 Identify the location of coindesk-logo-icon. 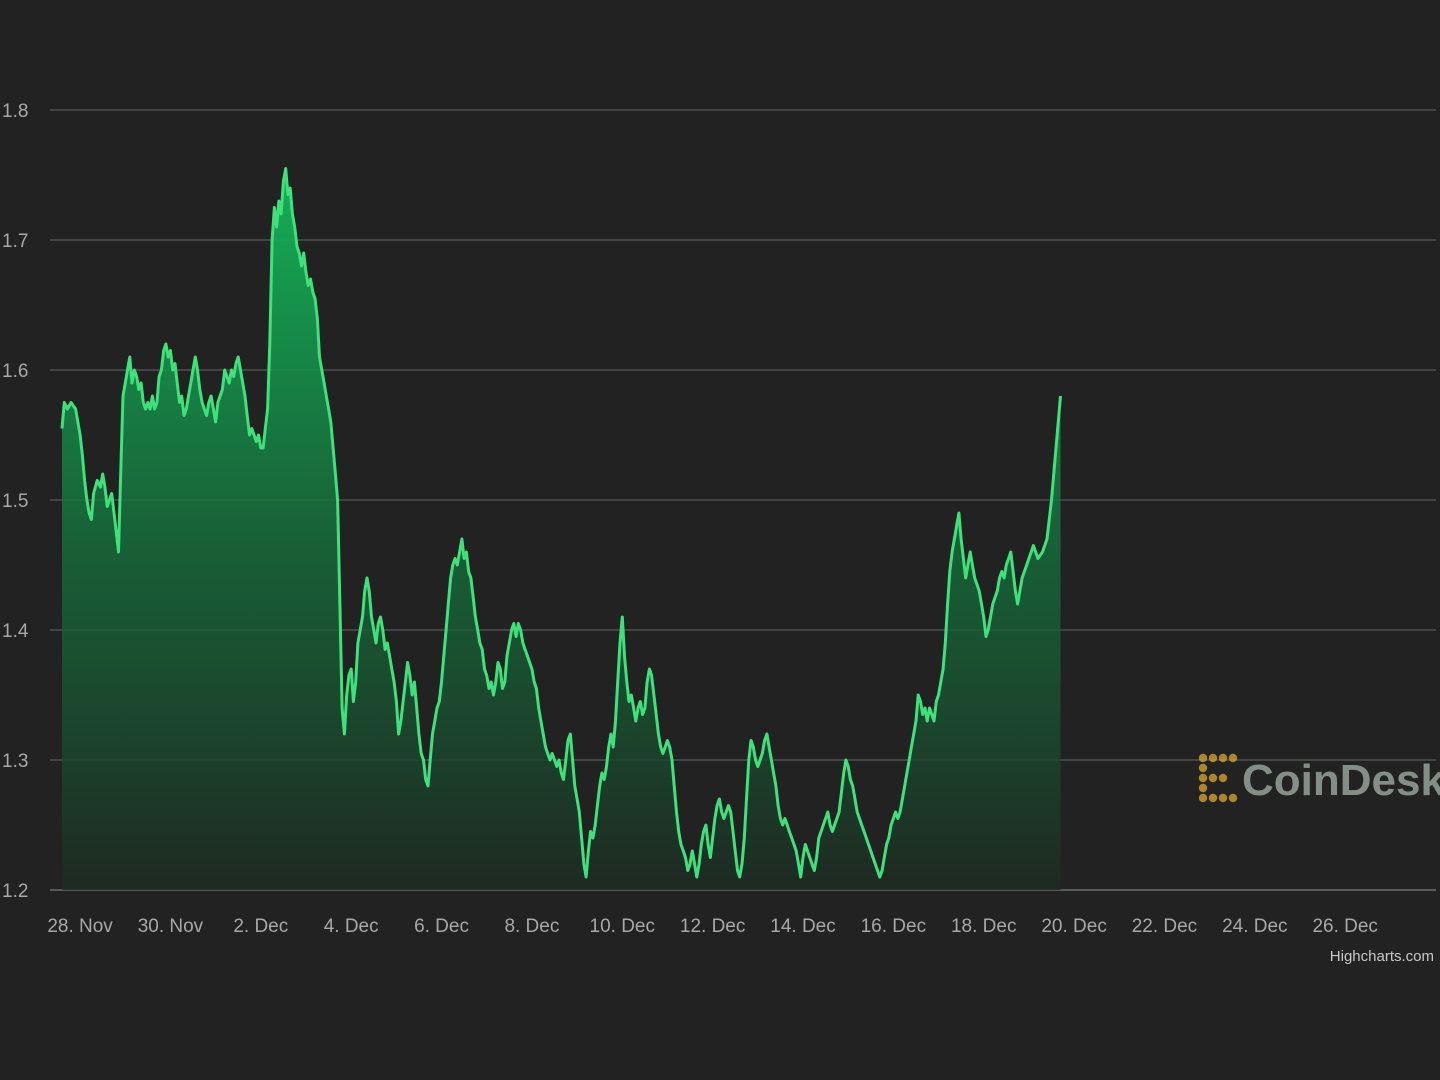
(1218, 778).